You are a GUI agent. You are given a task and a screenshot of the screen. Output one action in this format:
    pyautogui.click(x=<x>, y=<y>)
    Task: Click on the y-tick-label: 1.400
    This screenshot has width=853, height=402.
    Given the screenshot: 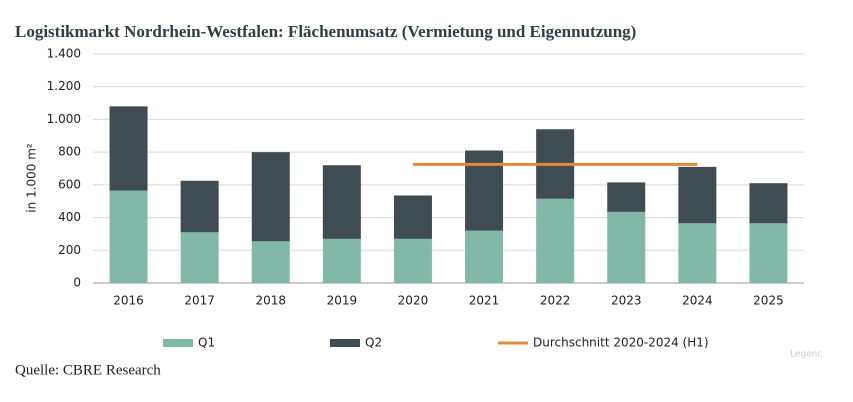 What is the action you would take?
    pyautogui.click(x=64, y=54)
    